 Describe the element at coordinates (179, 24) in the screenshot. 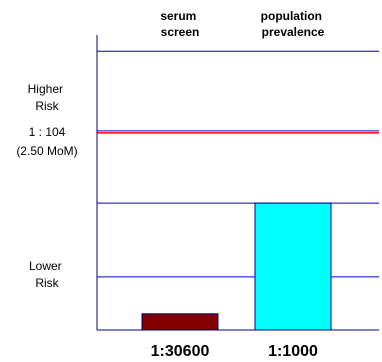

I see `category-label-serum-screen: serum screen` at that location.